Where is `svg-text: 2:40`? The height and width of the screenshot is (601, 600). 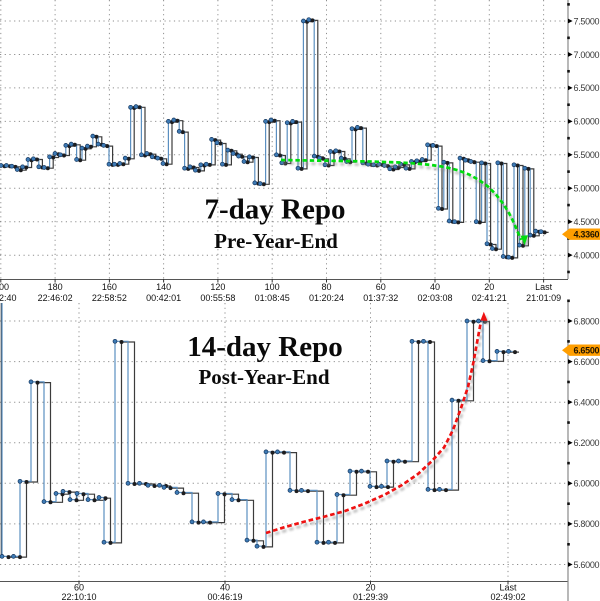
svg-text: 2:40 is located at coordinates (8, 298).